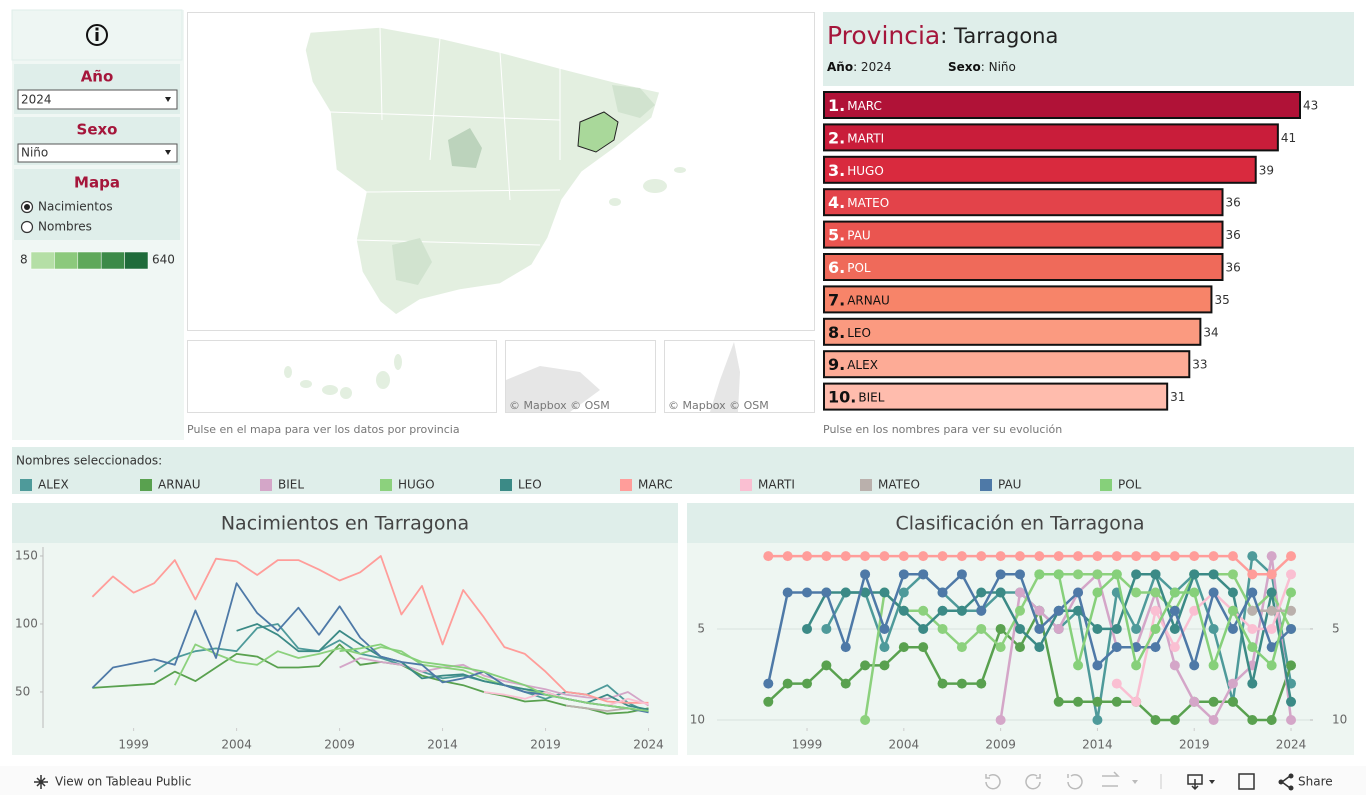 The image size is (1366, 795). Describe the element at coordinates (993, 782) in the screenshot. I see `undo-icon` at that location.